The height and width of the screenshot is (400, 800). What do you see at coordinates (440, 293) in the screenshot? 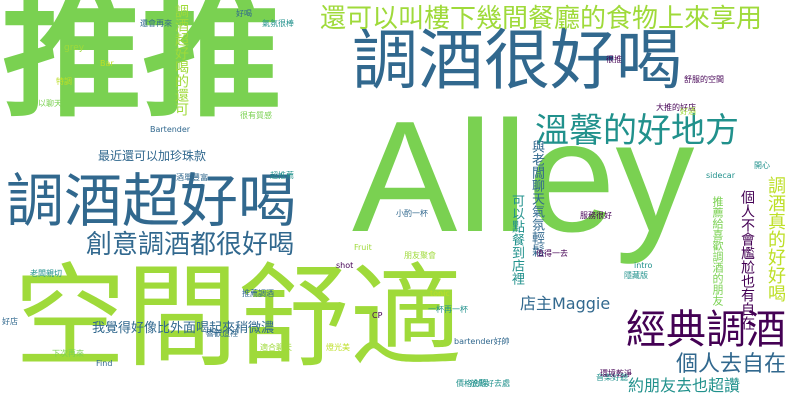
I see `word-tonic: tonic` at bounding box center [440, 293].